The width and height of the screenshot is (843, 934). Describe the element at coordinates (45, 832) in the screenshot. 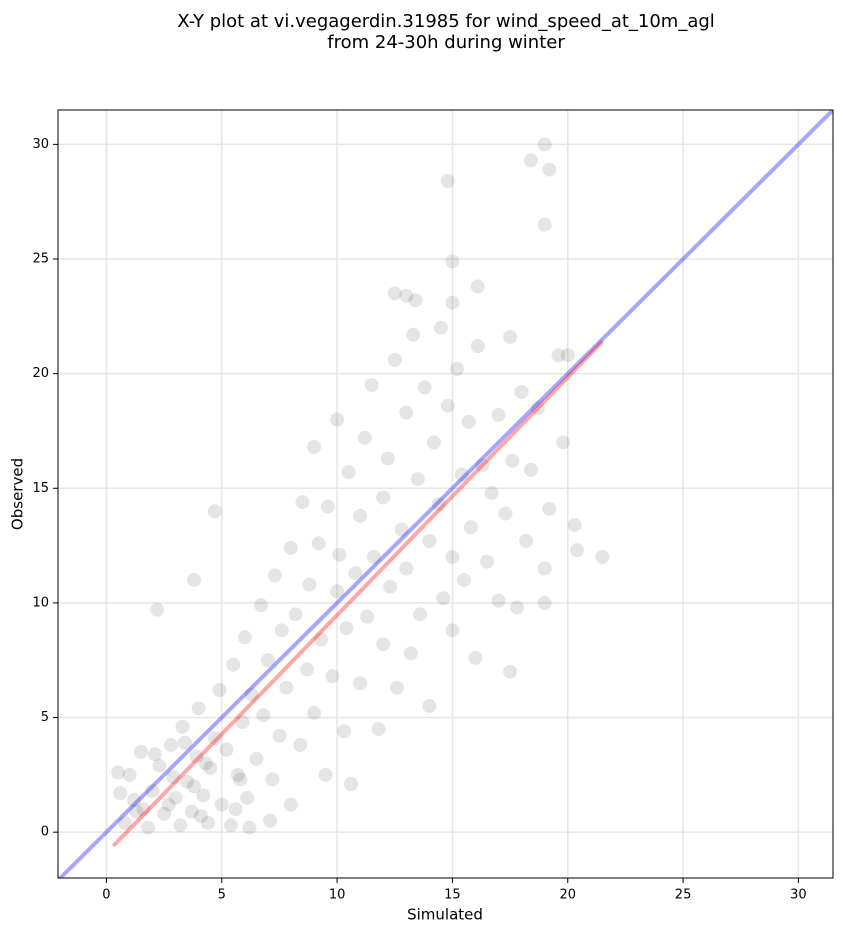

I see `y-tick-label: 0` at that location.